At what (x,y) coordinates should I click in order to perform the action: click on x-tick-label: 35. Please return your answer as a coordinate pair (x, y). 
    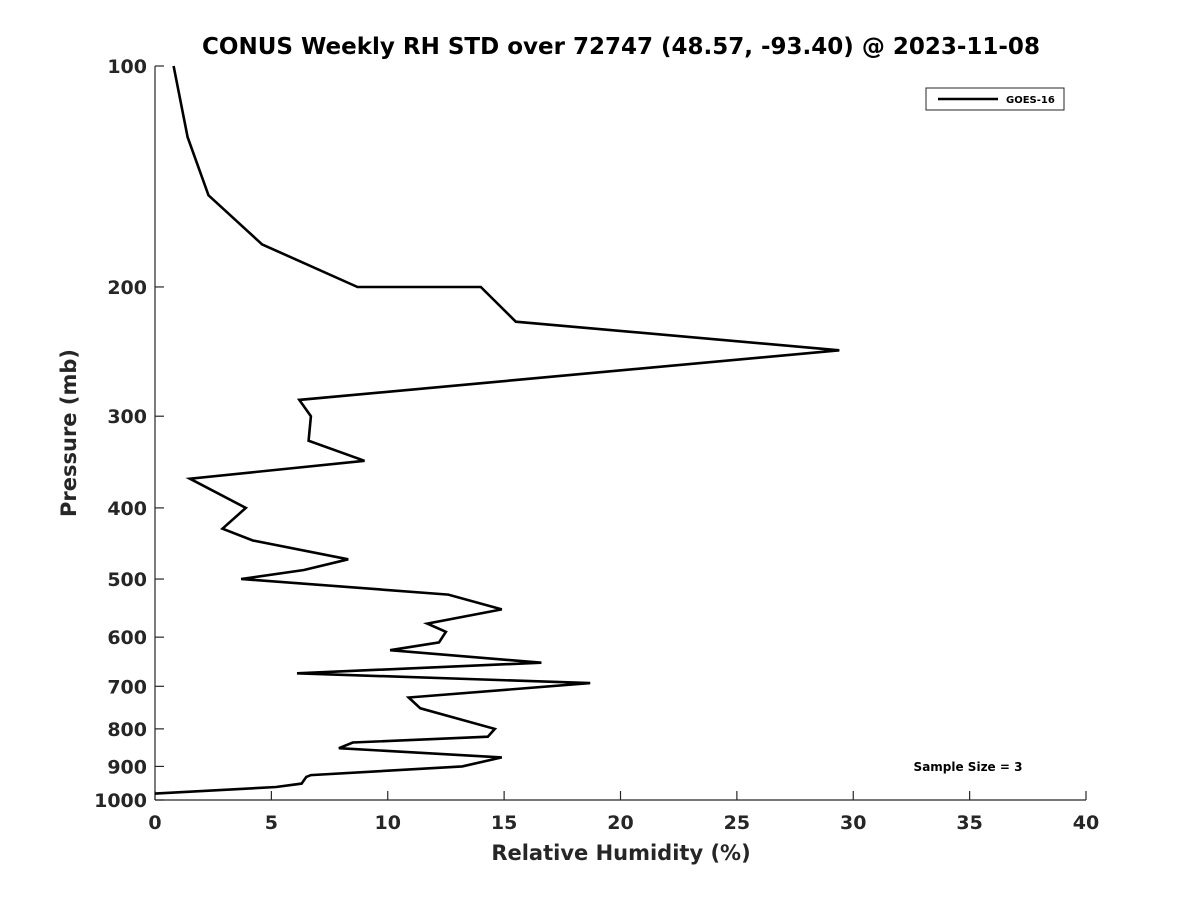
    Looking at the image, I should click on (969, 823).